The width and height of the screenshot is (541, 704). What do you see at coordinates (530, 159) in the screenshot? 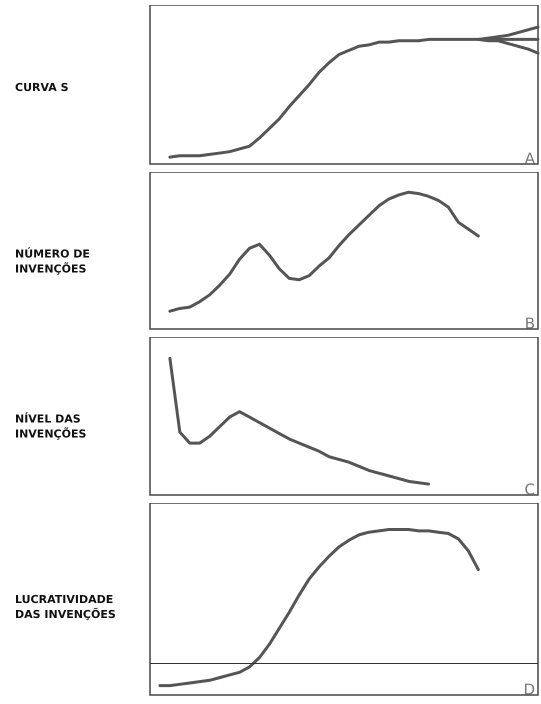
I see `annotation: A` at bounding box center [530, 159].